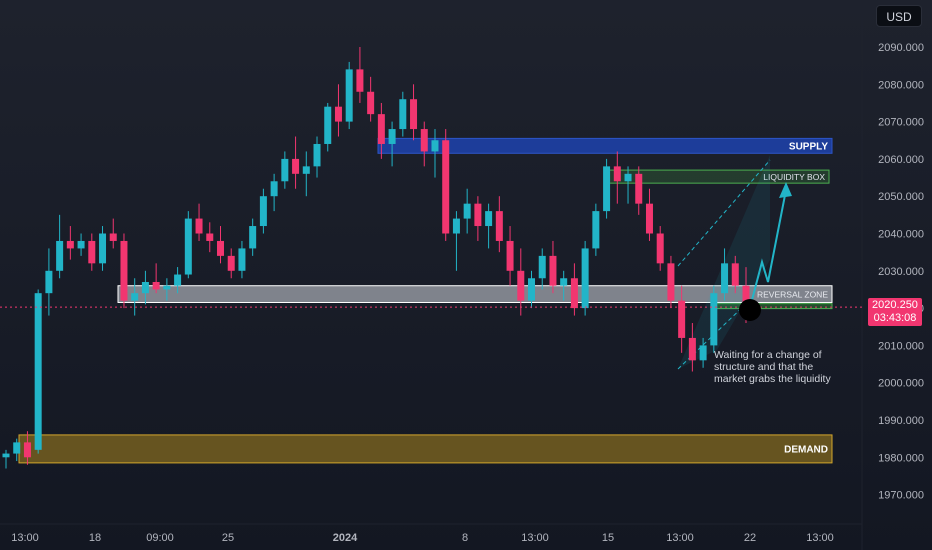 This screenshot has width=932, height=550. What do you see at coordinates (901, 197) in the screenshot?
I see `price-tick-label: 2050.000` at bounding box center [901, 197].